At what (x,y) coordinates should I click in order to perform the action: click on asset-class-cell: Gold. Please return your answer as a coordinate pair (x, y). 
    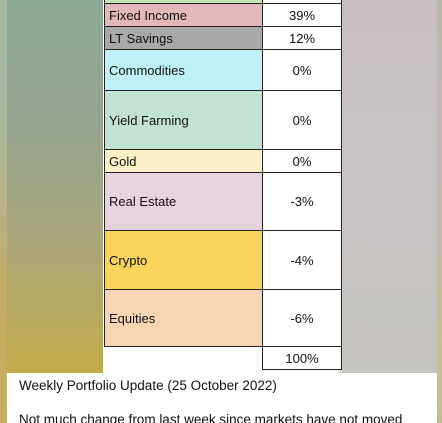
    Looking at the image, I should click on (183, 161).